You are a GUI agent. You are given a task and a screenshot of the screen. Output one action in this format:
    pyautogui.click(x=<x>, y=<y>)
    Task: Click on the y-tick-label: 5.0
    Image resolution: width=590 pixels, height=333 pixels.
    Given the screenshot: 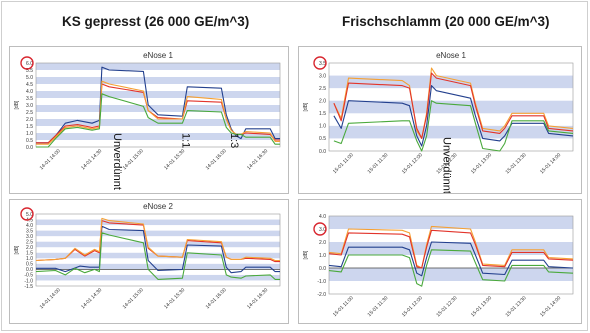 What is the action you would take?
    pyautogui.click(x=29, y=215)
    